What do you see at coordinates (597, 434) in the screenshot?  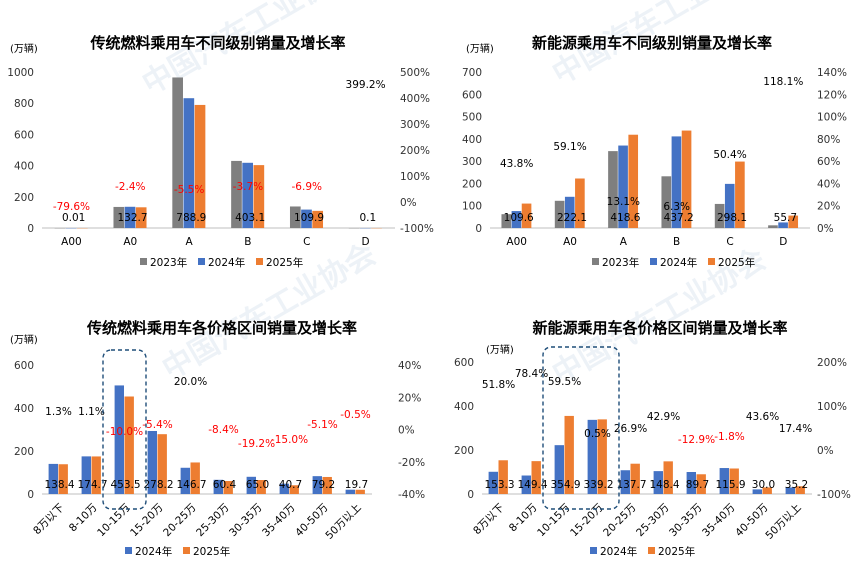 I see `growth-rate-label: 0.5%` at bounding box center [597, 434].